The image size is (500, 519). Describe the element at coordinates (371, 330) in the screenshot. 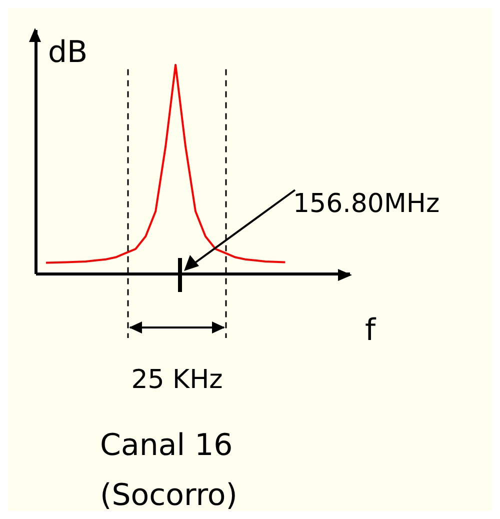

I see `x-axis-title: f` at that location.